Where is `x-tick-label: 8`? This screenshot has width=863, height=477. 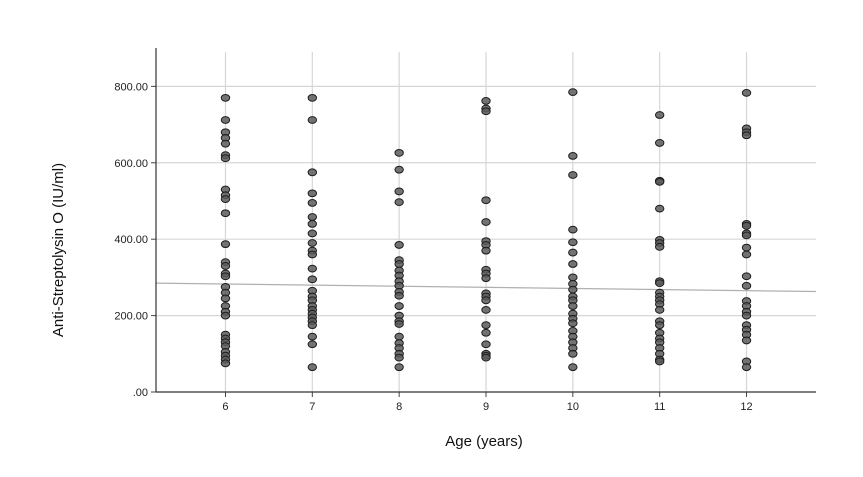 x-tick-label: 8 is located at coordinates (399, 407).